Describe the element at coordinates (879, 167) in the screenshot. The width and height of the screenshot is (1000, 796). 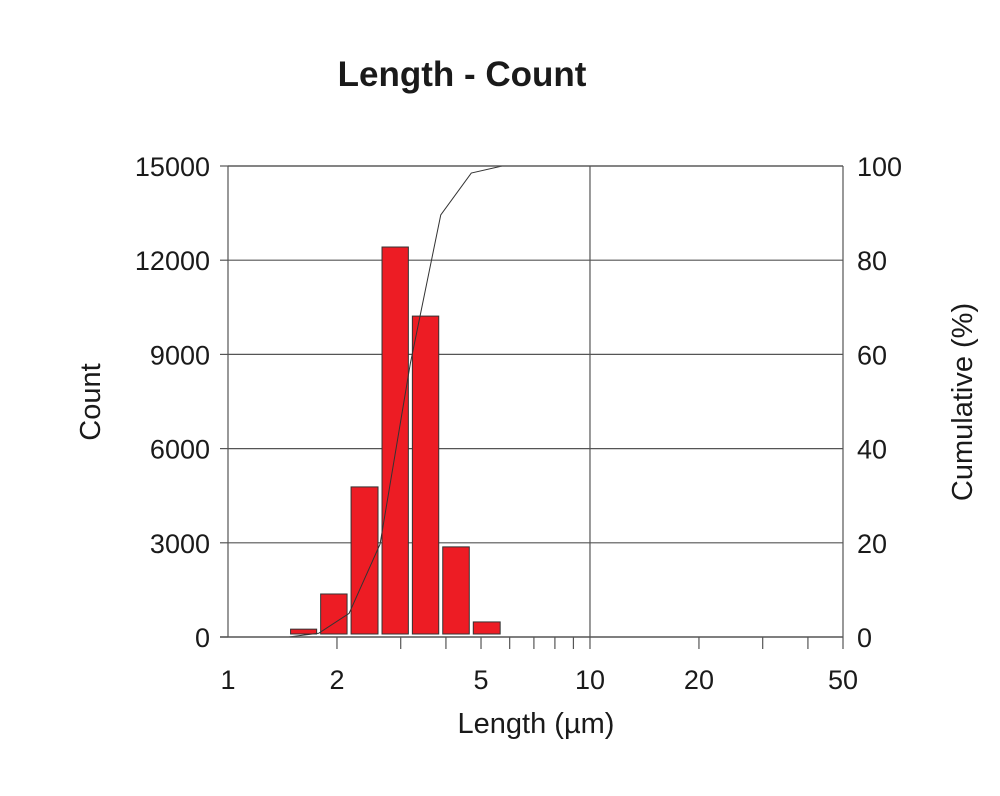
I see `y2-tick-label: 100` at that location.